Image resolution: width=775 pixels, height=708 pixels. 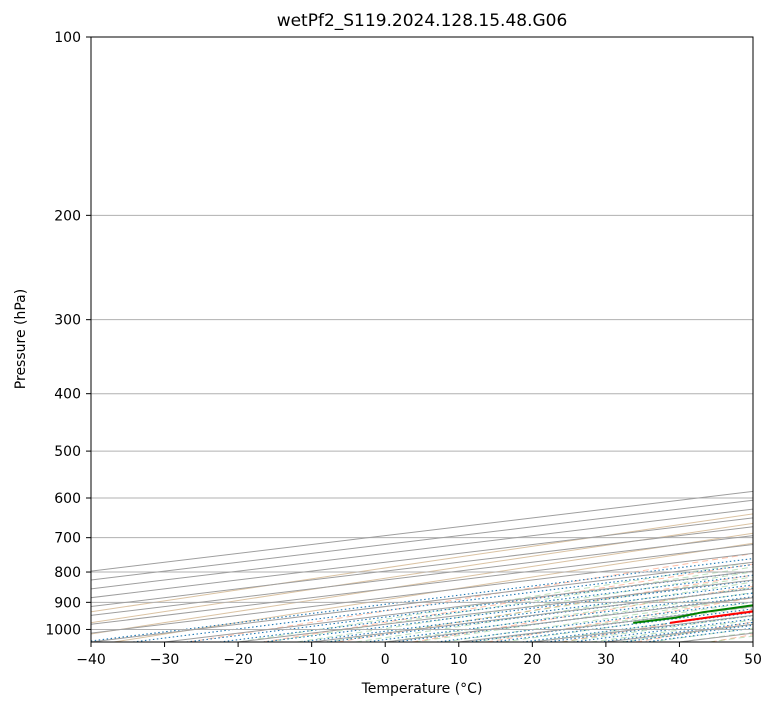 What do you see at coordinates (532, 660) in the screenshot?
I see `x-tick-label: 20` at bounding box center [532, 660].